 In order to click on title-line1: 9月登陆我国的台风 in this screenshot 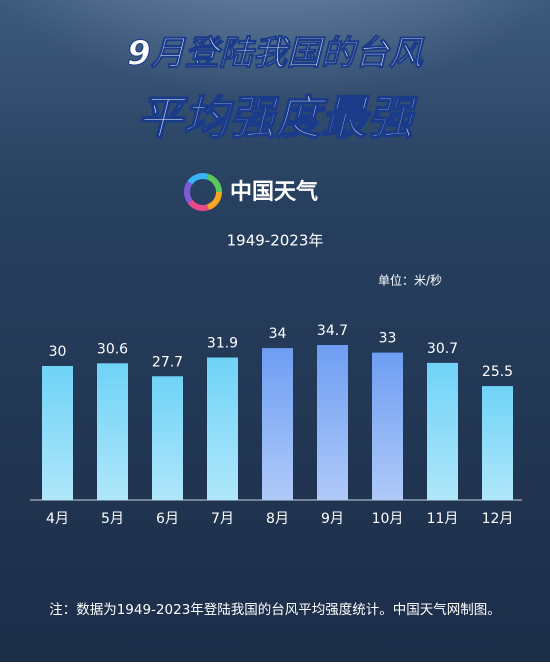, I will do `click(276, 54)`.